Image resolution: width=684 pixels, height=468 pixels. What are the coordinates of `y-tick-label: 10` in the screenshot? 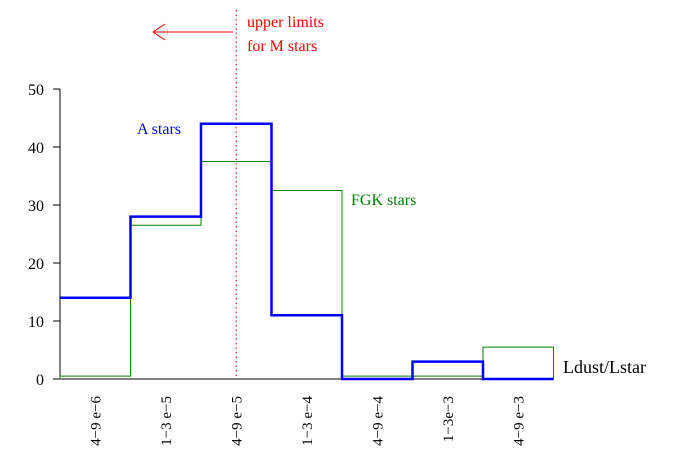 It's located at (36, 322).